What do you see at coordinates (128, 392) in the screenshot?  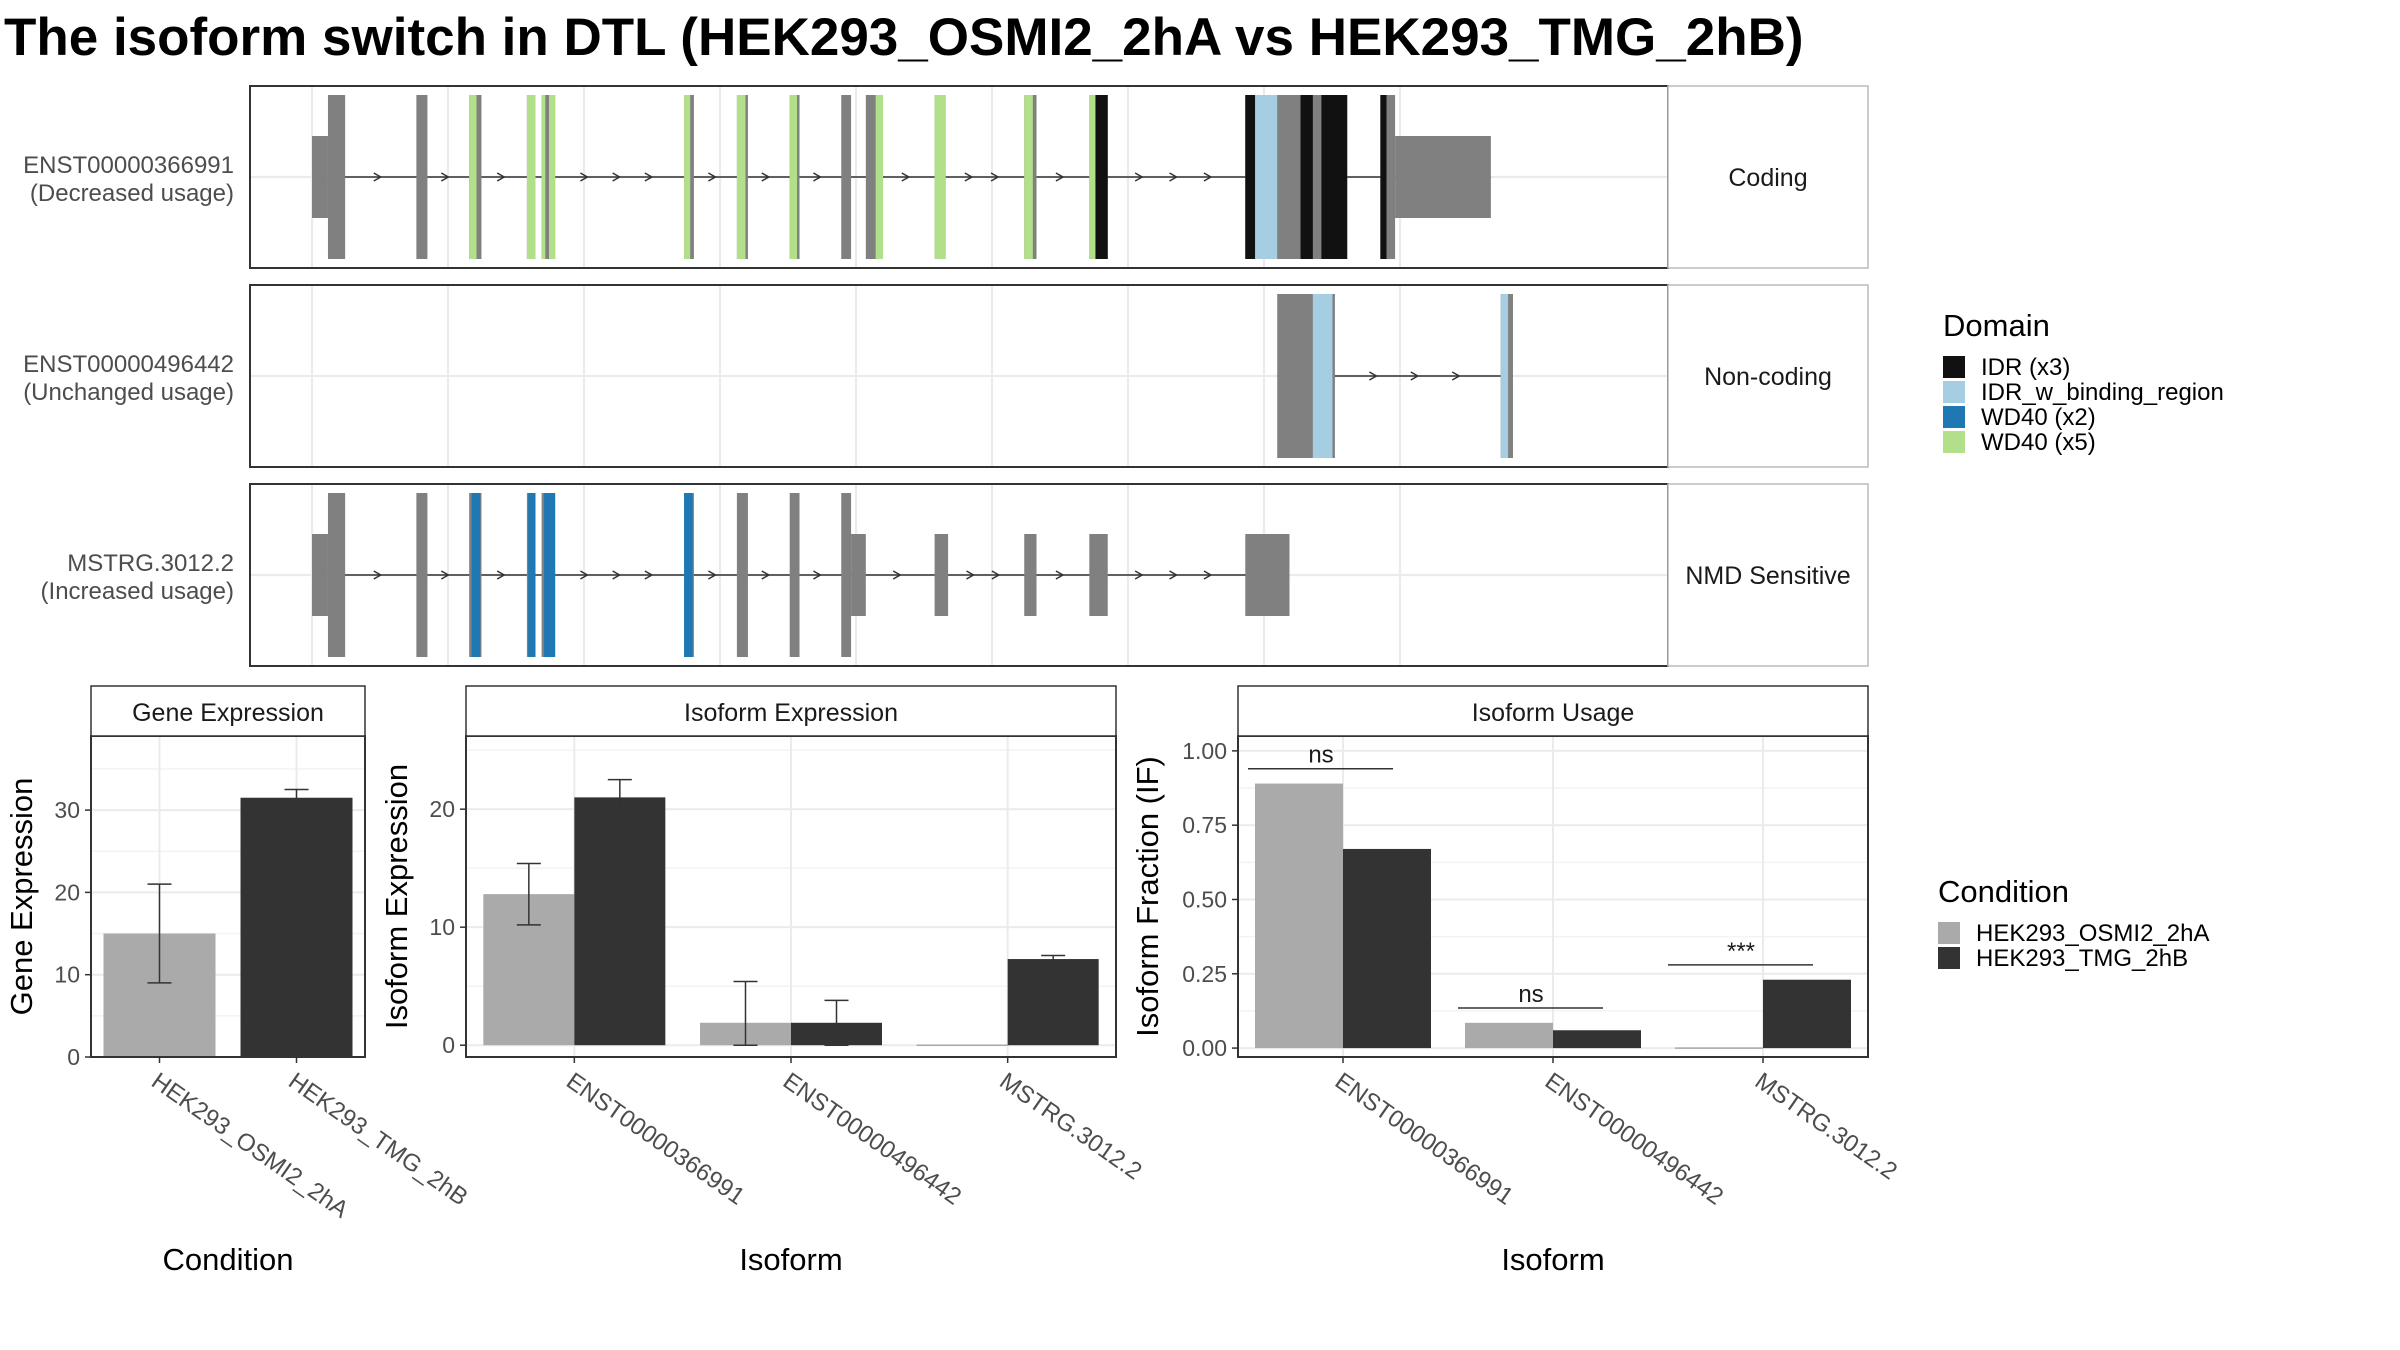 I see `transcript-usage: (Unchanged usage)` at bounding box center [128, 392].